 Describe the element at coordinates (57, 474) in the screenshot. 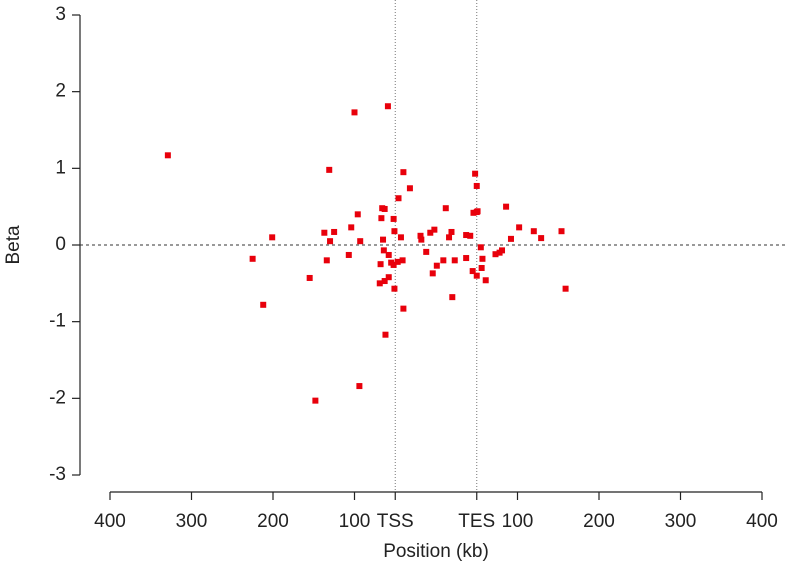

I see `y-tick-label: -3` at that location.